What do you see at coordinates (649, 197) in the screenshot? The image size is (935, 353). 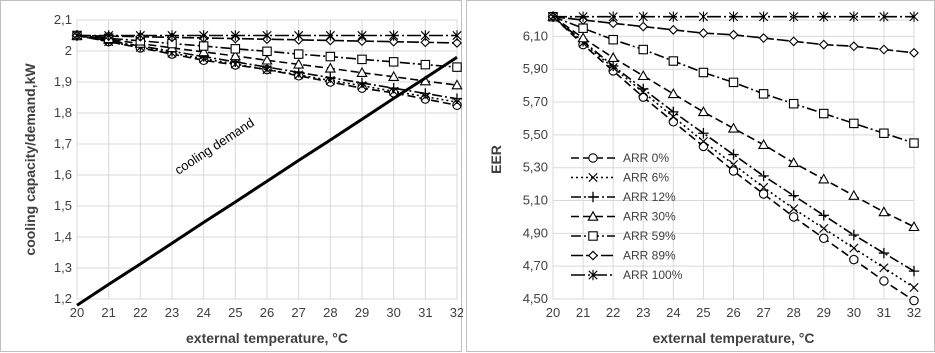 I see `legend-label: ARR 12%` at bounding box center [649, 197].